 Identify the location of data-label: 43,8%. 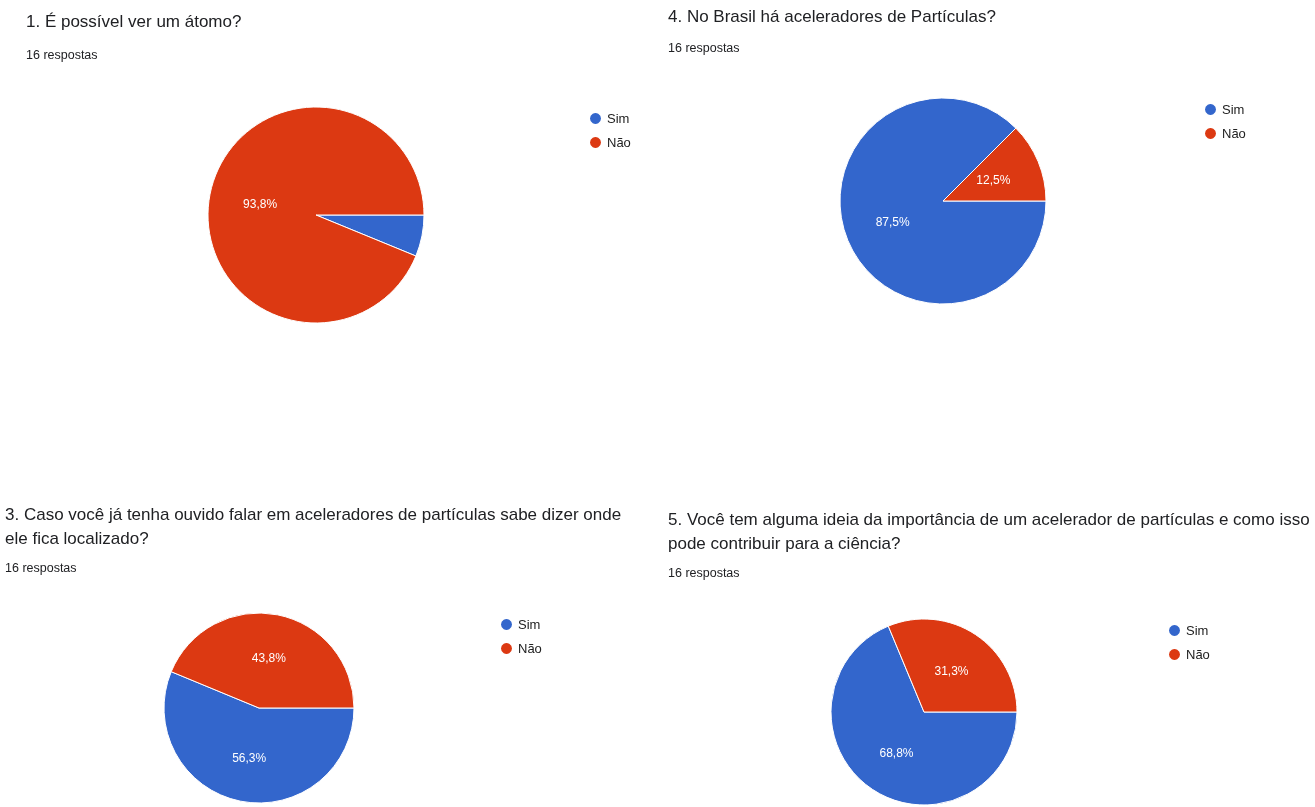
(269, 658).